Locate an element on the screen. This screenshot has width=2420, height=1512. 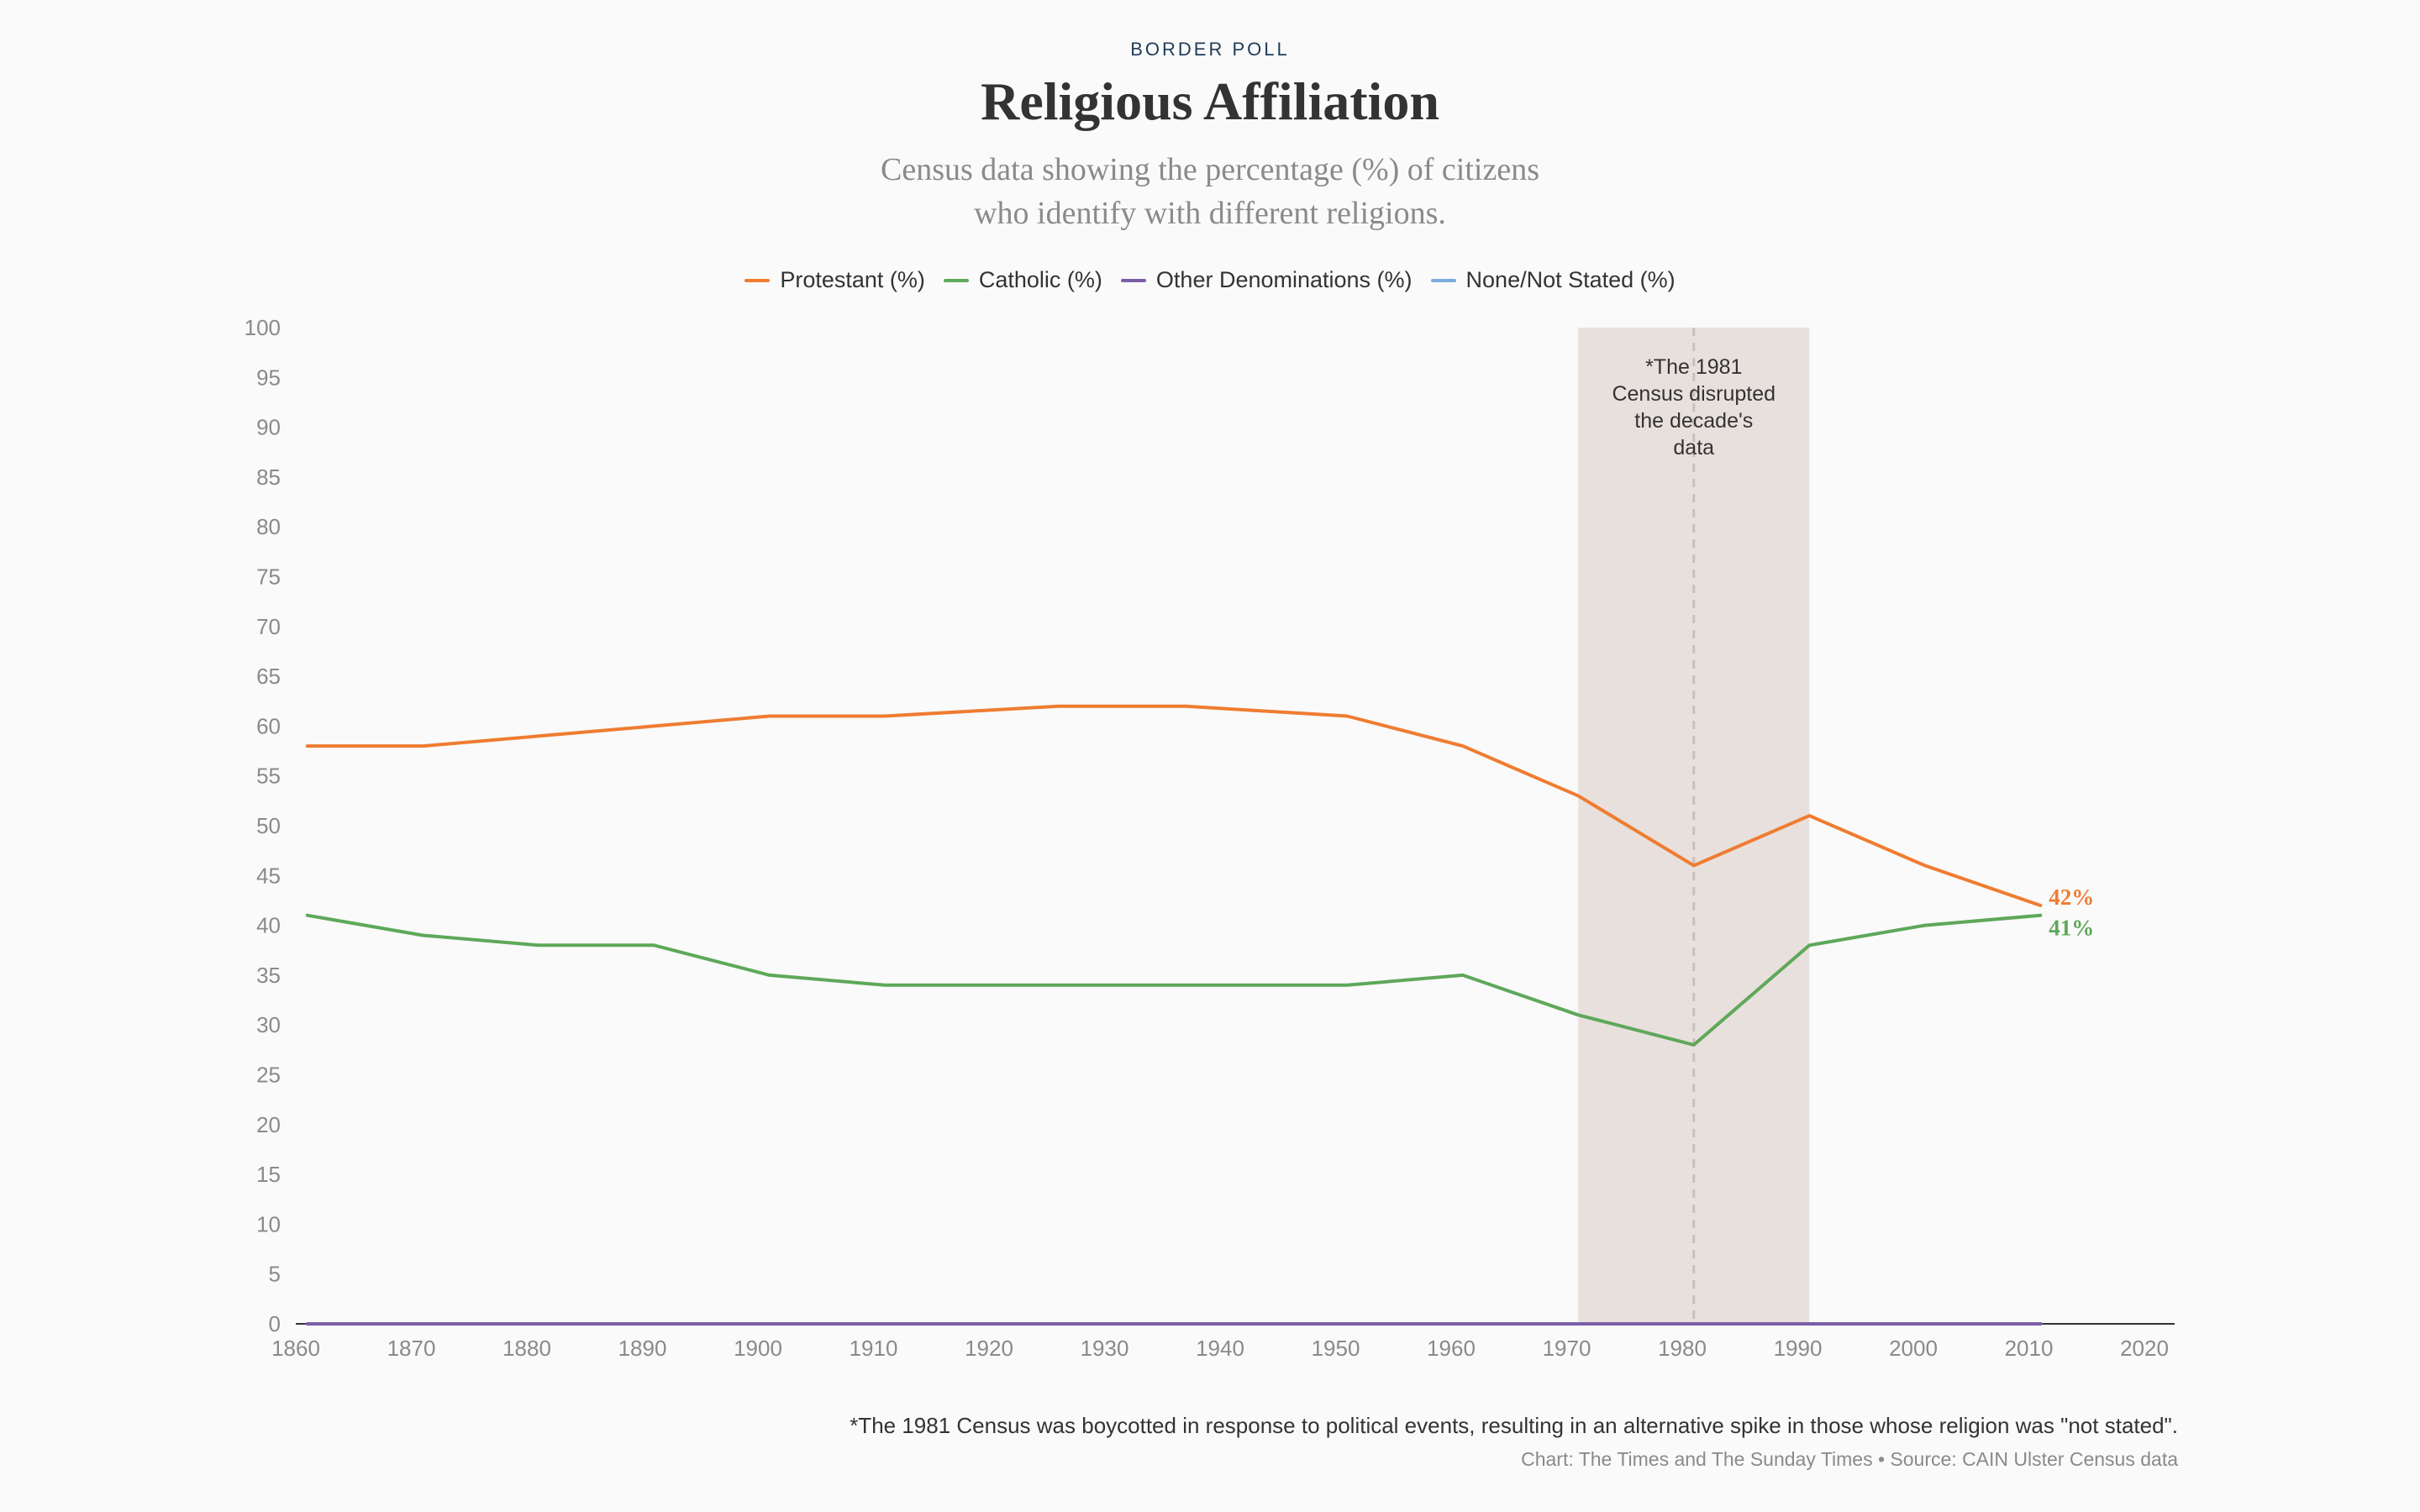
highlight-note-line: the decade's is located at coordinates (1693, 421).